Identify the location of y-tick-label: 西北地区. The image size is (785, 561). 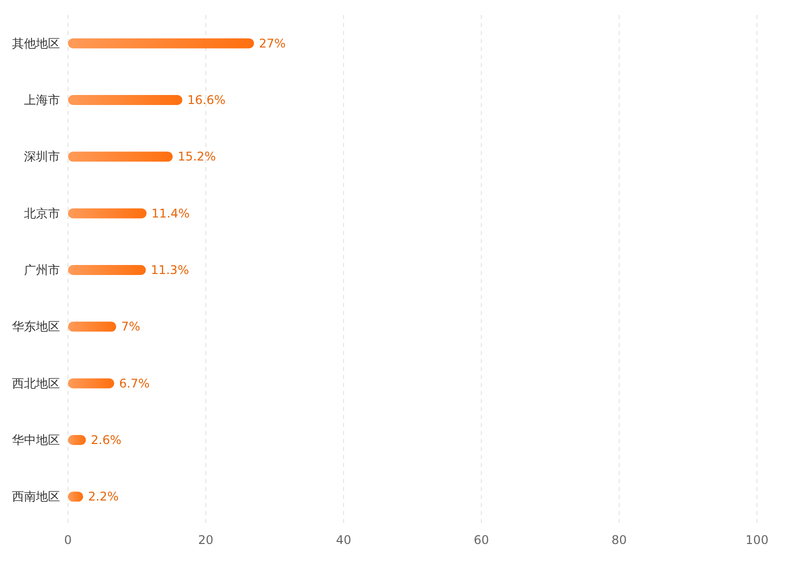
(36, 383).